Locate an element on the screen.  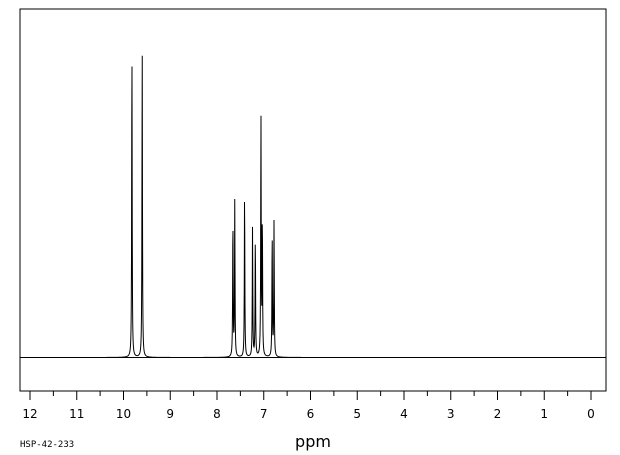
x-tick-label: 7 is located at coordinates (264, 414).